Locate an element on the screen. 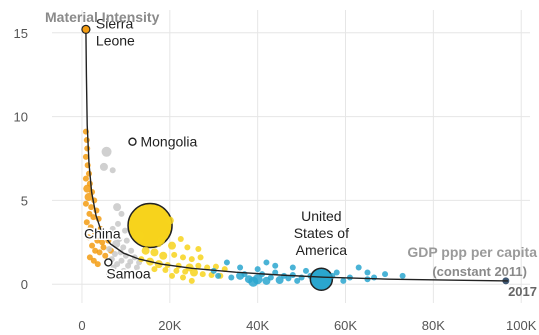 The height and width of the screenshot is (335, 539). y-tick-label: 0 is located at coordinates (24, 284).